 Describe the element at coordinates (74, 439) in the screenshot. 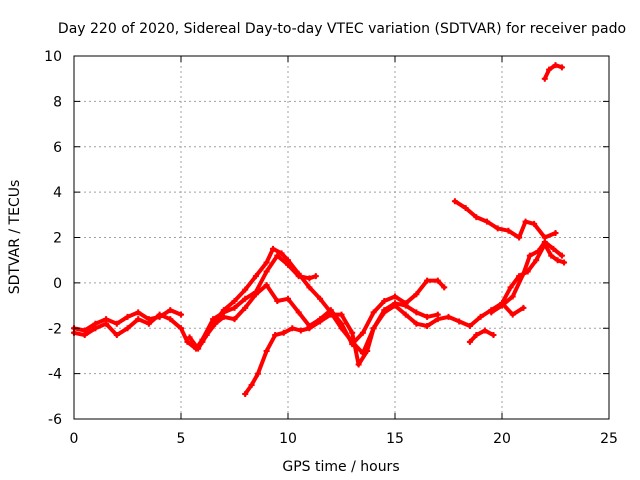

I see `x-tick-label: 0` at that location.